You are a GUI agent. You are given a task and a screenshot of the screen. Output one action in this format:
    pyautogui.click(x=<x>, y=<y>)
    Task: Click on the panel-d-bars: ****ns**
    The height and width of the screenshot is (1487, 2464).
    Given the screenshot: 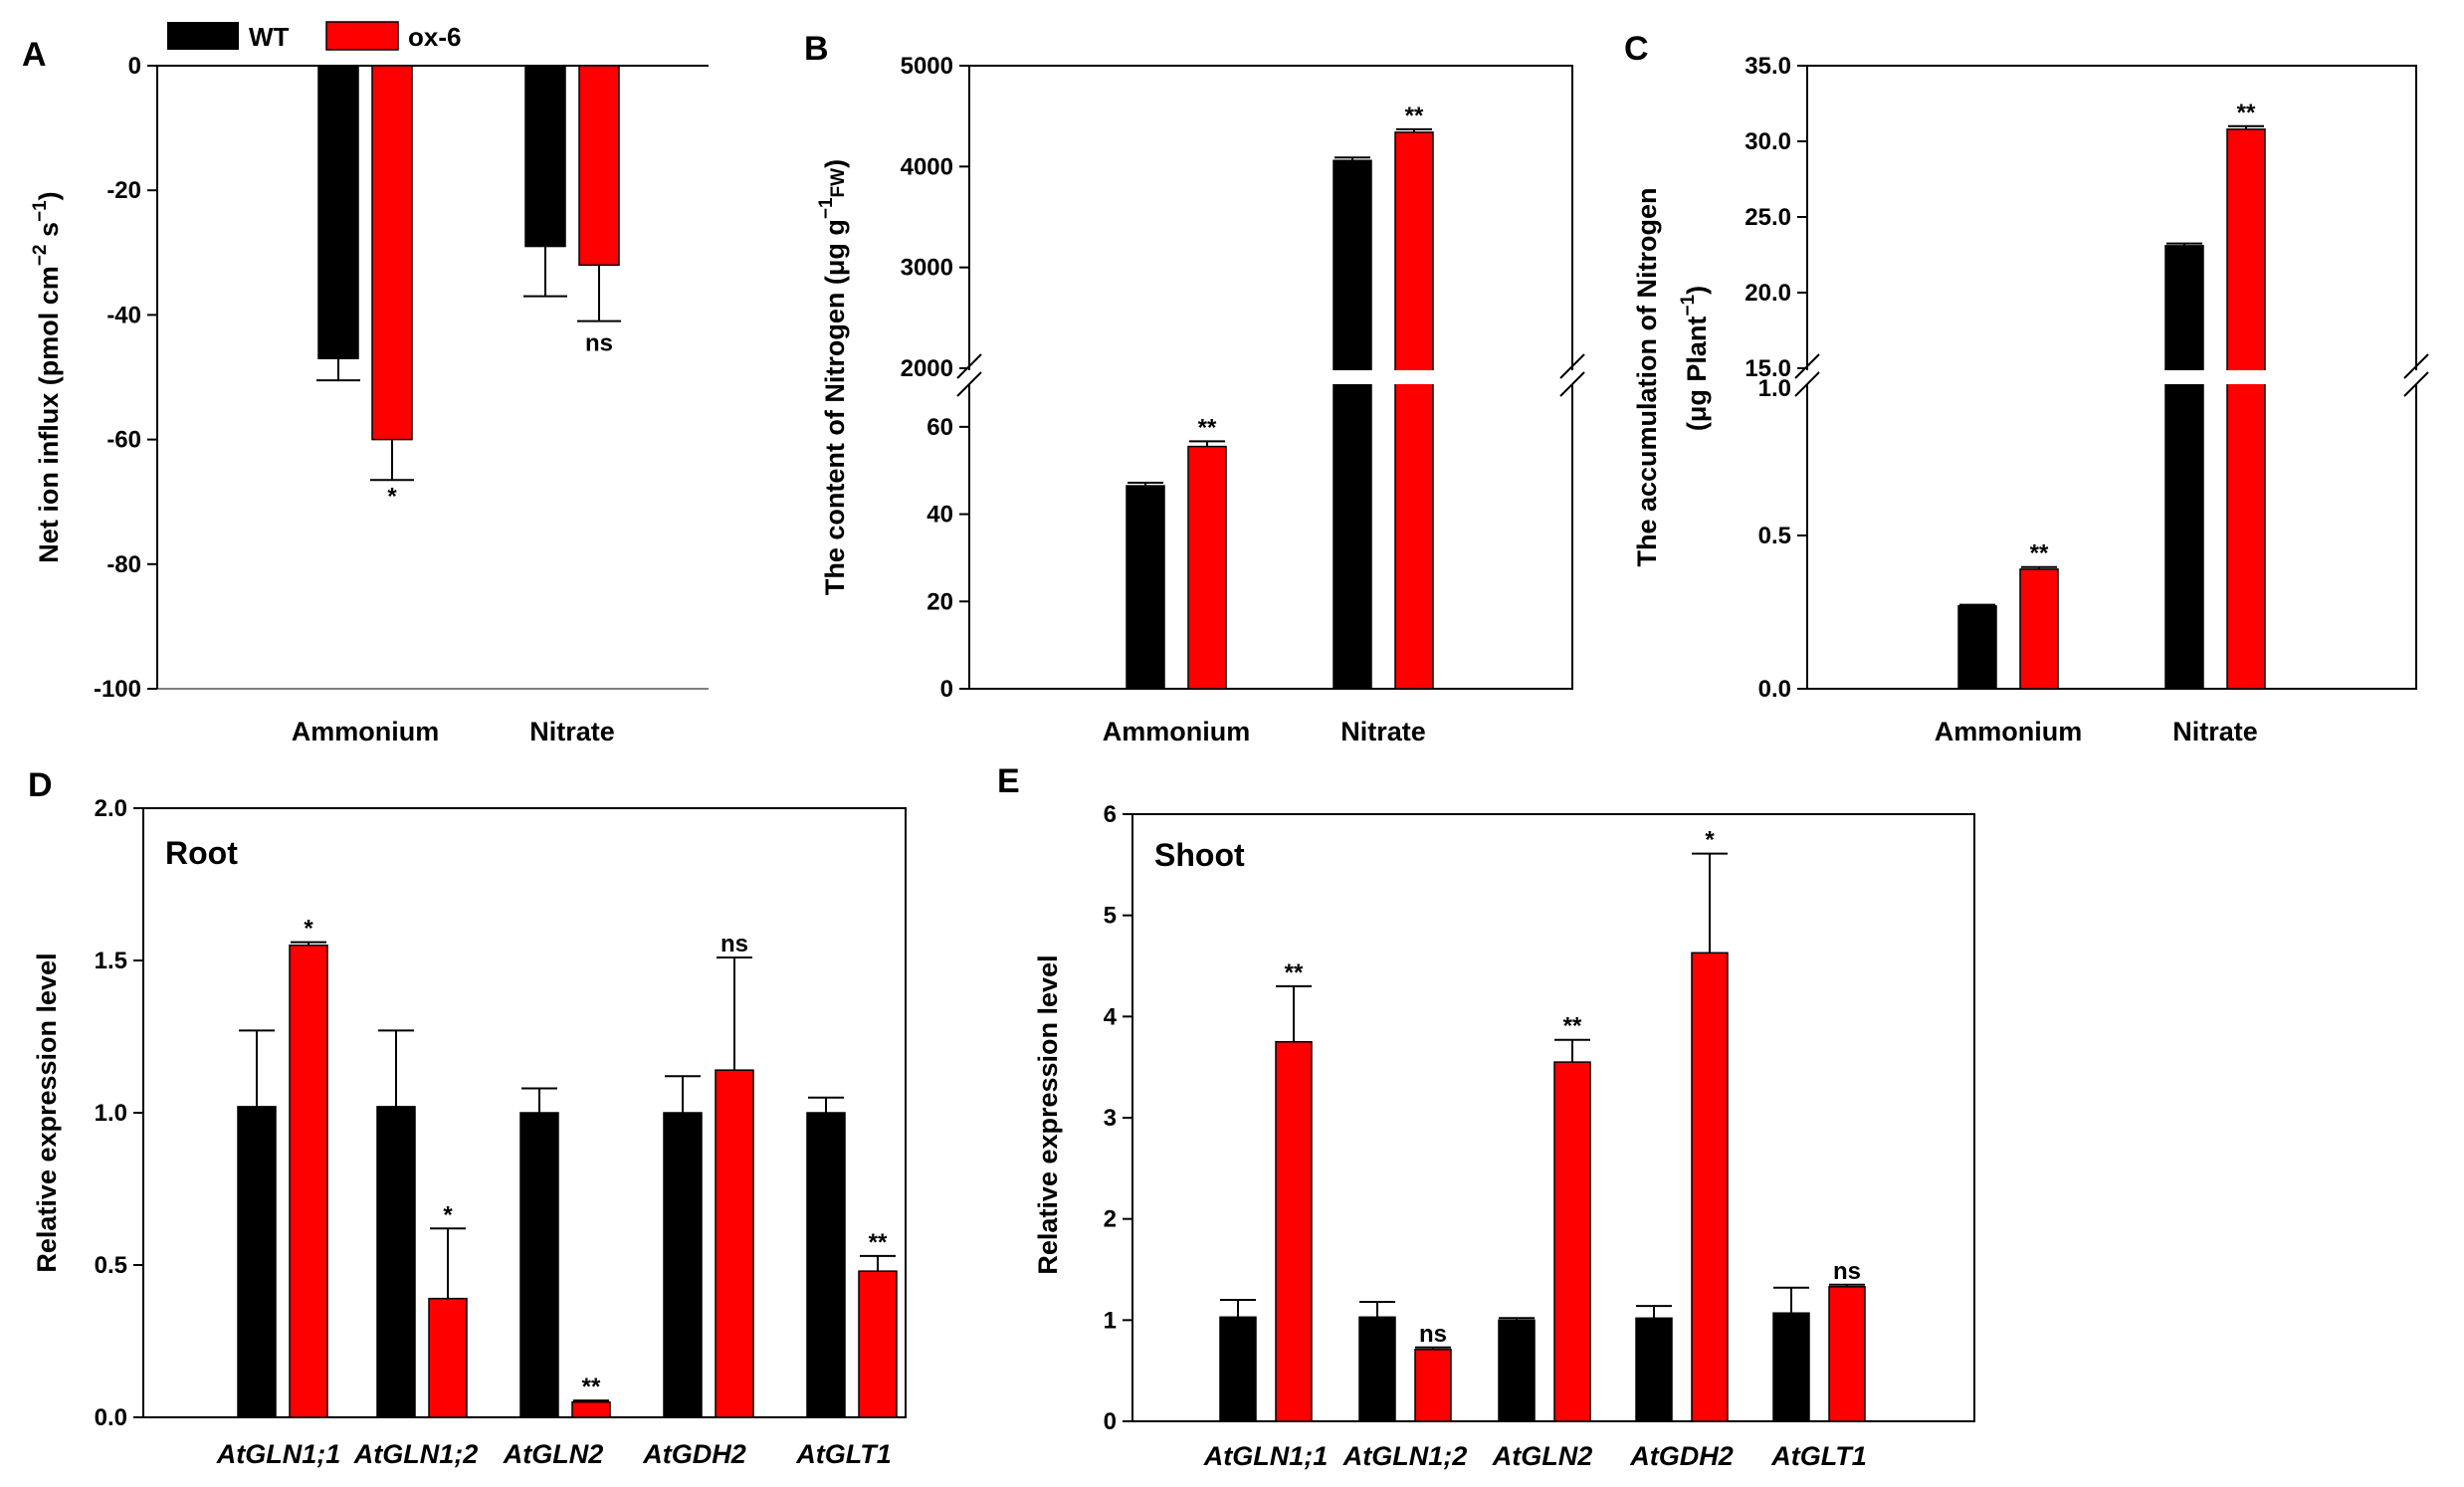 What is the action you would take?
    pyautogui.click(x=567, y=1167)
    